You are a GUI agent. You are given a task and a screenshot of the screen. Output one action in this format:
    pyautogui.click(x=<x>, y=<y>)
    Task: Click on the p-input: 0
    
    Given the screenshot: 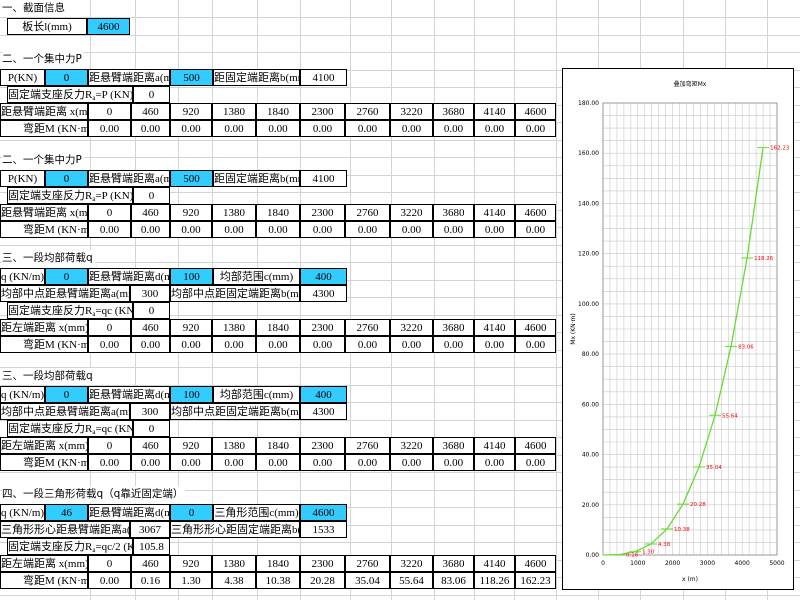 What is the action you would take?
    pyautogui.click(x=66, y=178)
    